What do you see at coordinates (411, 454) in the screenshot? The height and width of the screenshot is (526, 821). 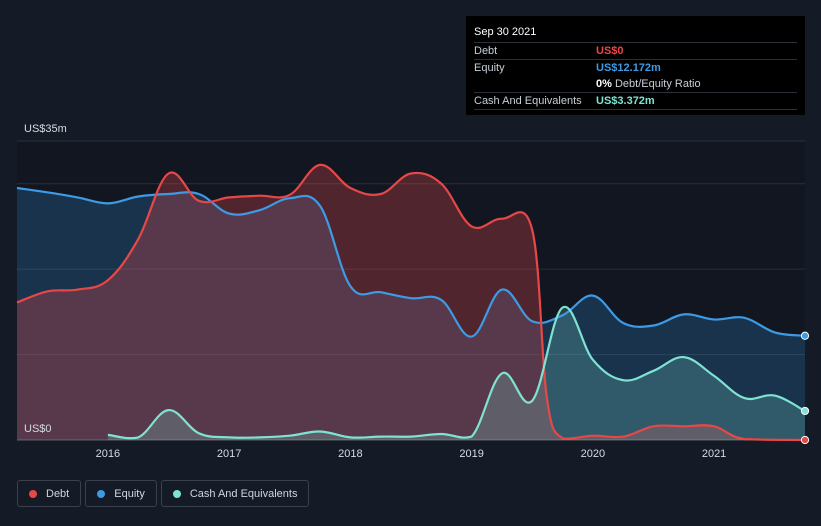 I see `x-axis-ticks: 2016 2017 2018 2019 2020 2021` at bounding box center [411, 454].